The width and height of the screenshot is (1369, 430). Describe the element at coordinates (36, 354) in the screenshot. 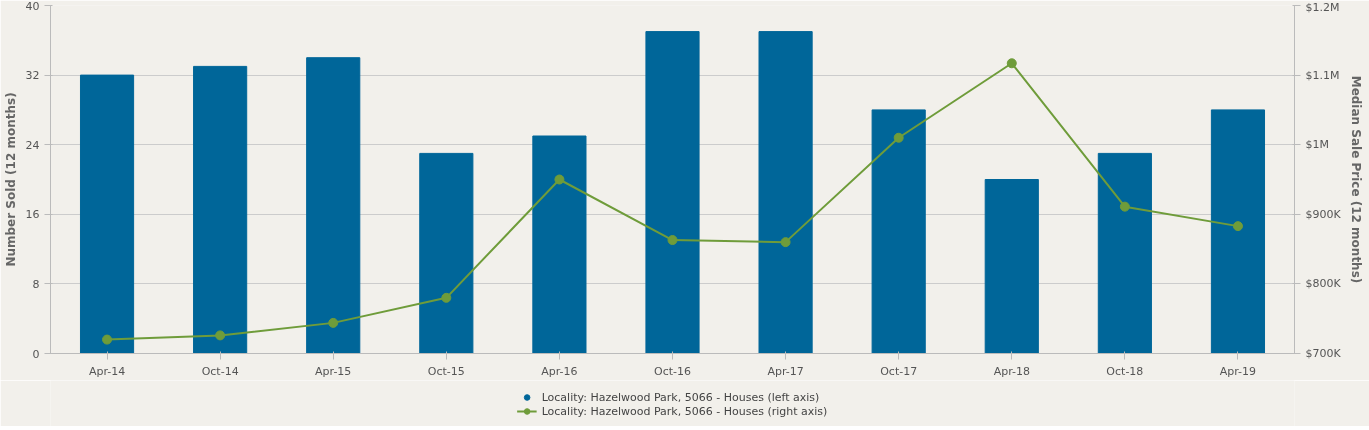

I see `y-tick-label: 0` at that location.